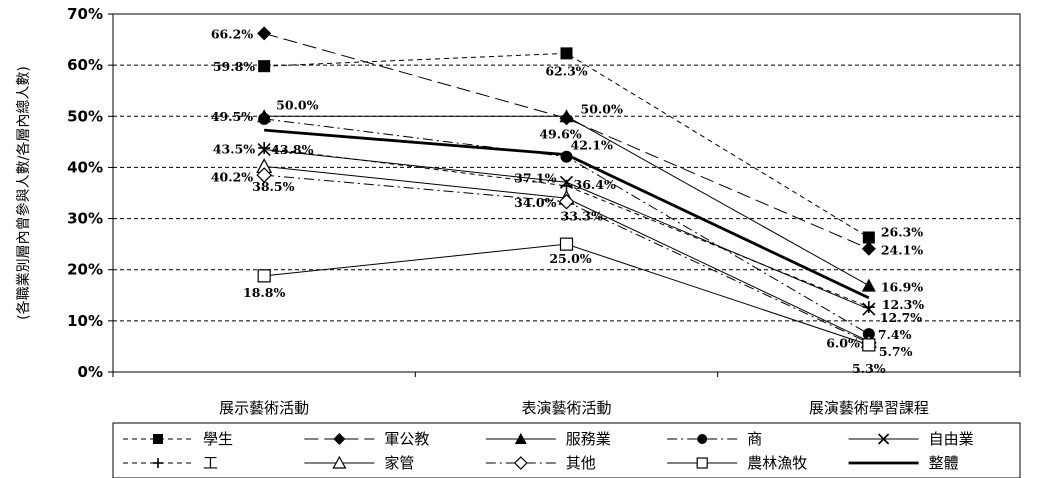  Describe the element at coordinates (218, 439) in the screenshot. I see `legend-label: 學生` at that location.